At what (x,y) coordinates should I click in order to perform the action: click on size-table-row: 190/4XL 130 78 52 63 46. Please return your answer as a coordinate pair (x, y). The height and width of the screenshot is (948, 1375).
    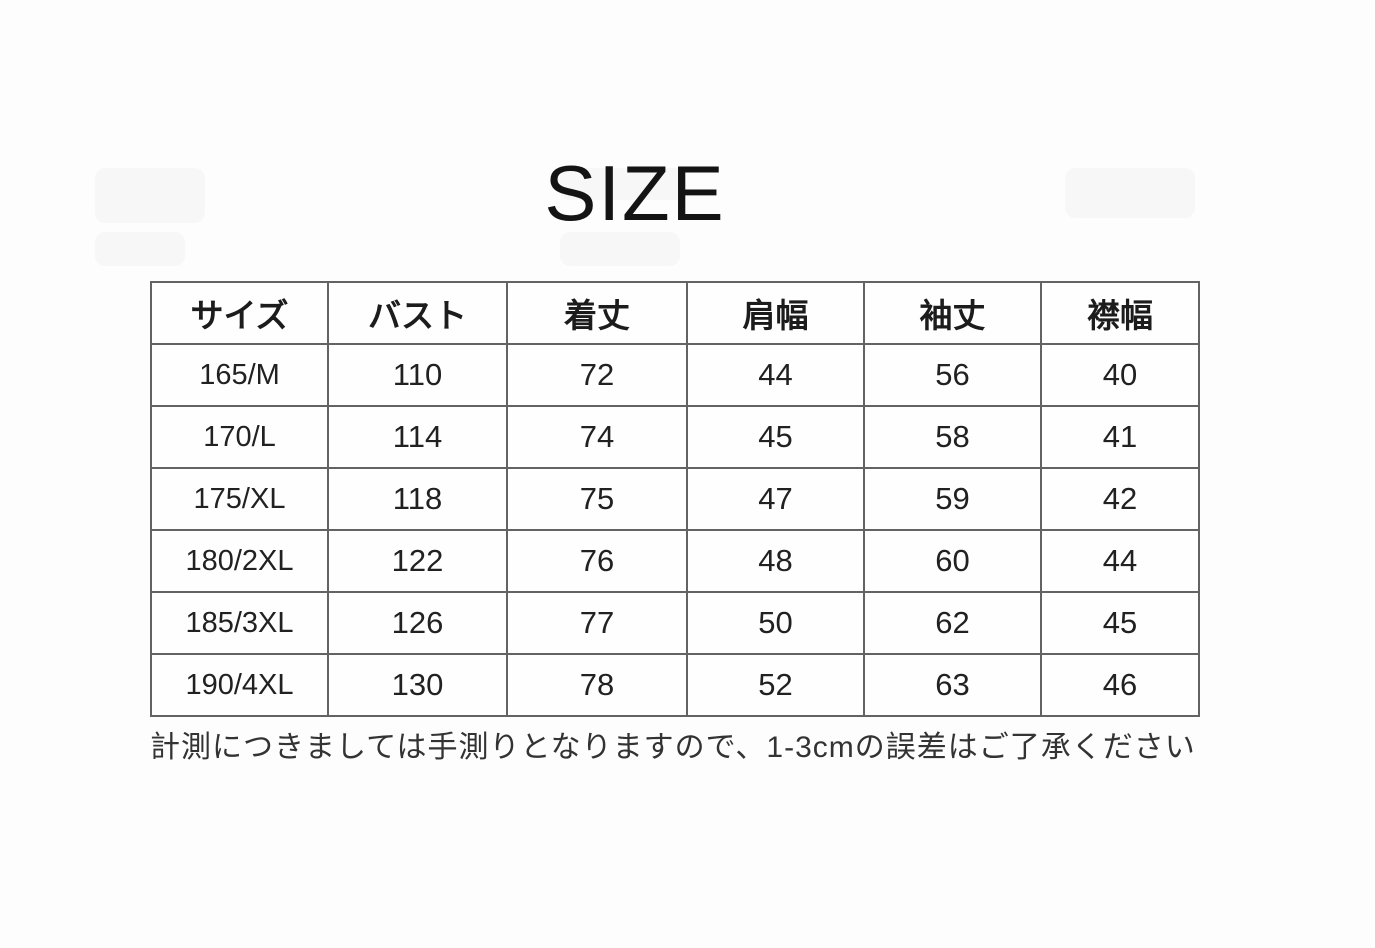
    Looking at the image, I should click on (675, 685).